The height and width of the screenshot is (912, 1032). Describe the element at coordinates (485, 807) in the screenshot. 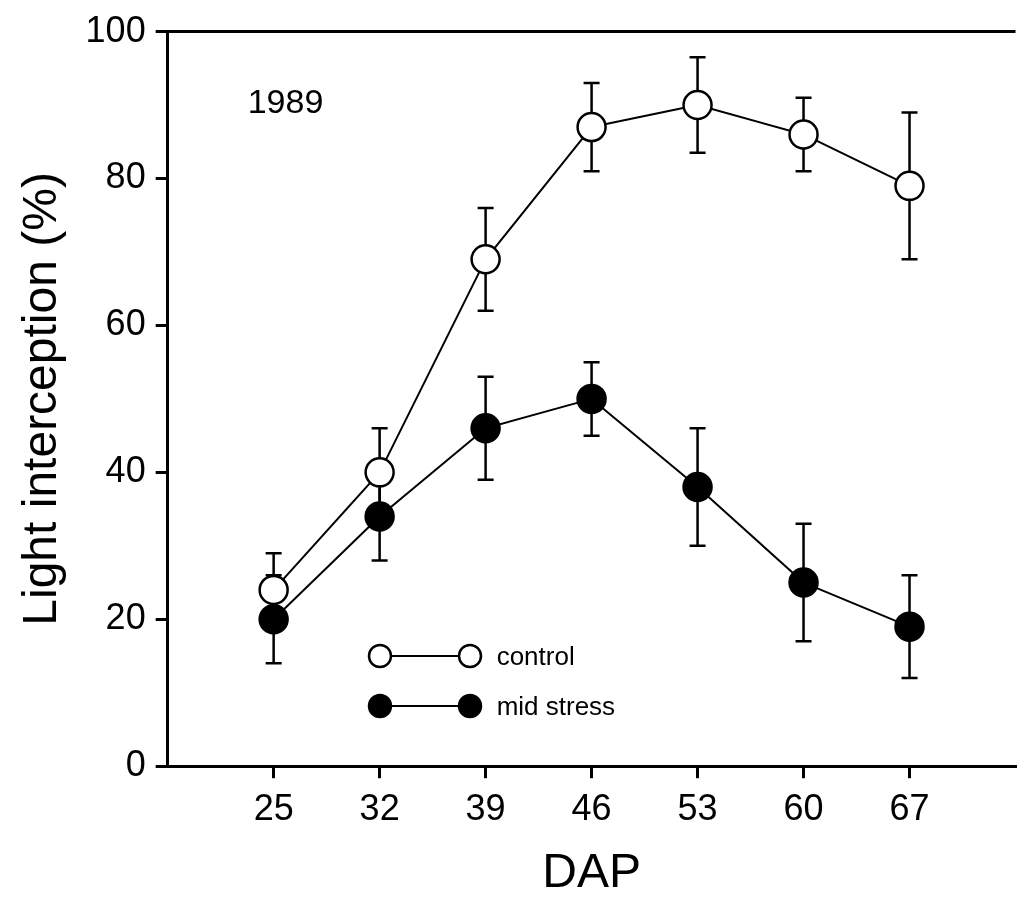

I see `x-tick-label: 39` at that location.